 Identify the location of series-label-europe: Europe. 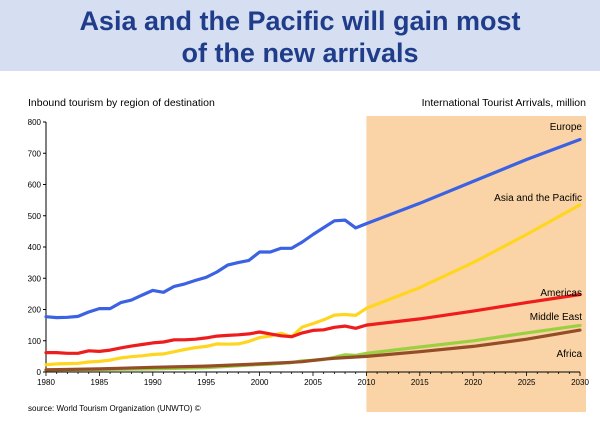
(566, 127).